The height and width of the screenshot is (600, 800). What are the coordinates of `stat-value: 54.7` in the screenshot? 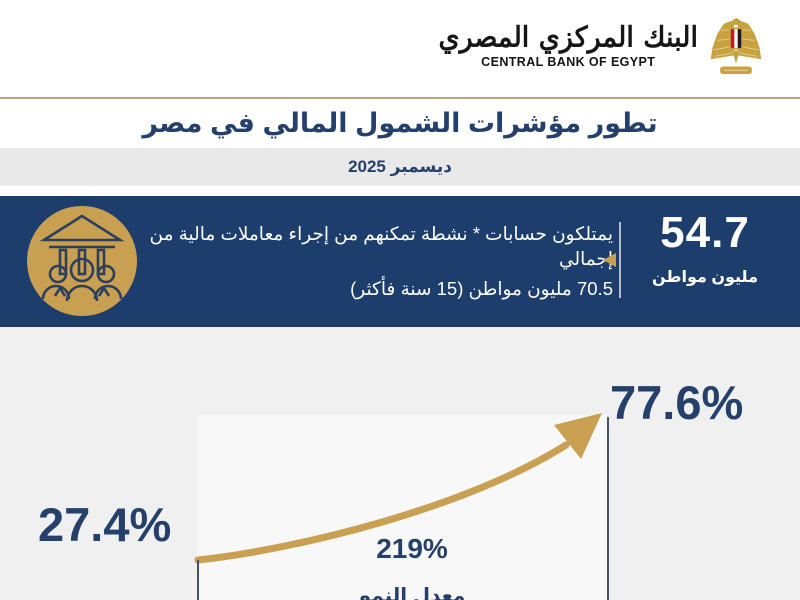 It's located at (705, 232).